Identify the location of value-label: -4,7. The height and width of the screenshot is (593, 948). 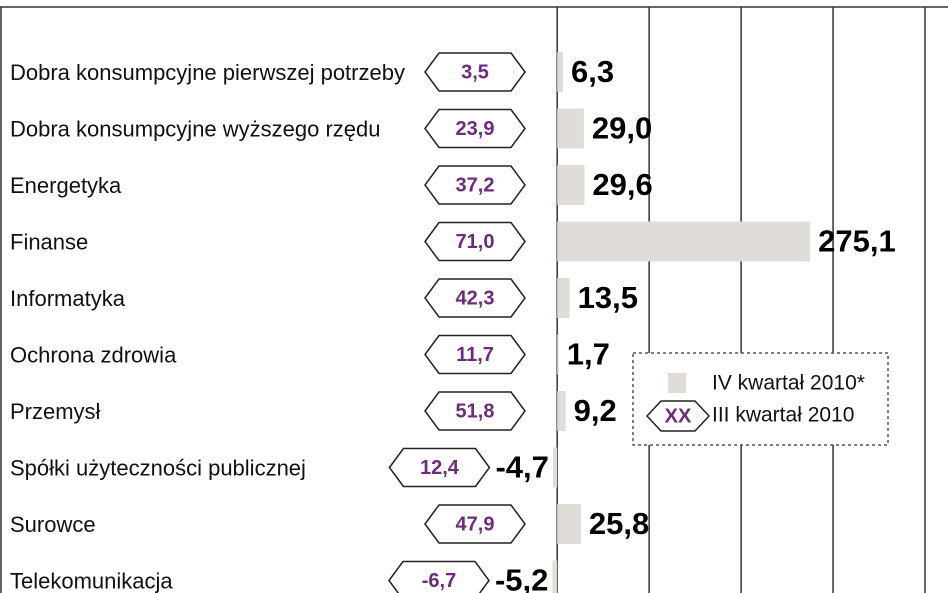
(521, 467).